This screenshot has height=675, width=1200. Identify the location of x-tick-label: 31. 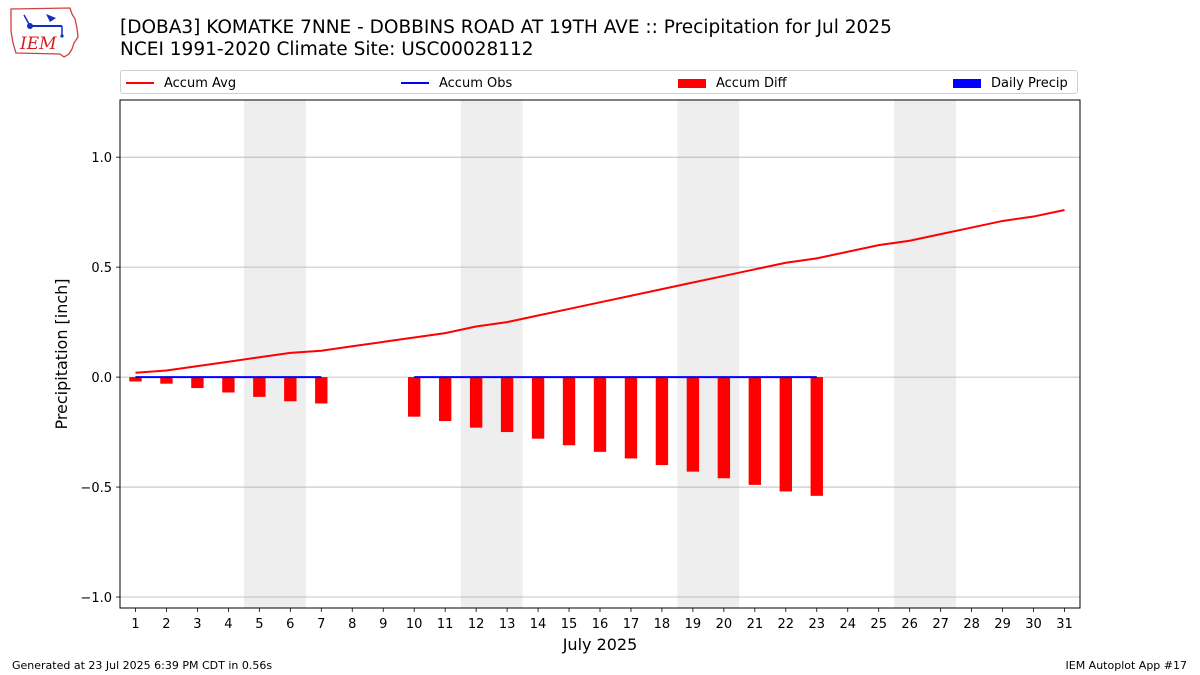
(1064, 624).